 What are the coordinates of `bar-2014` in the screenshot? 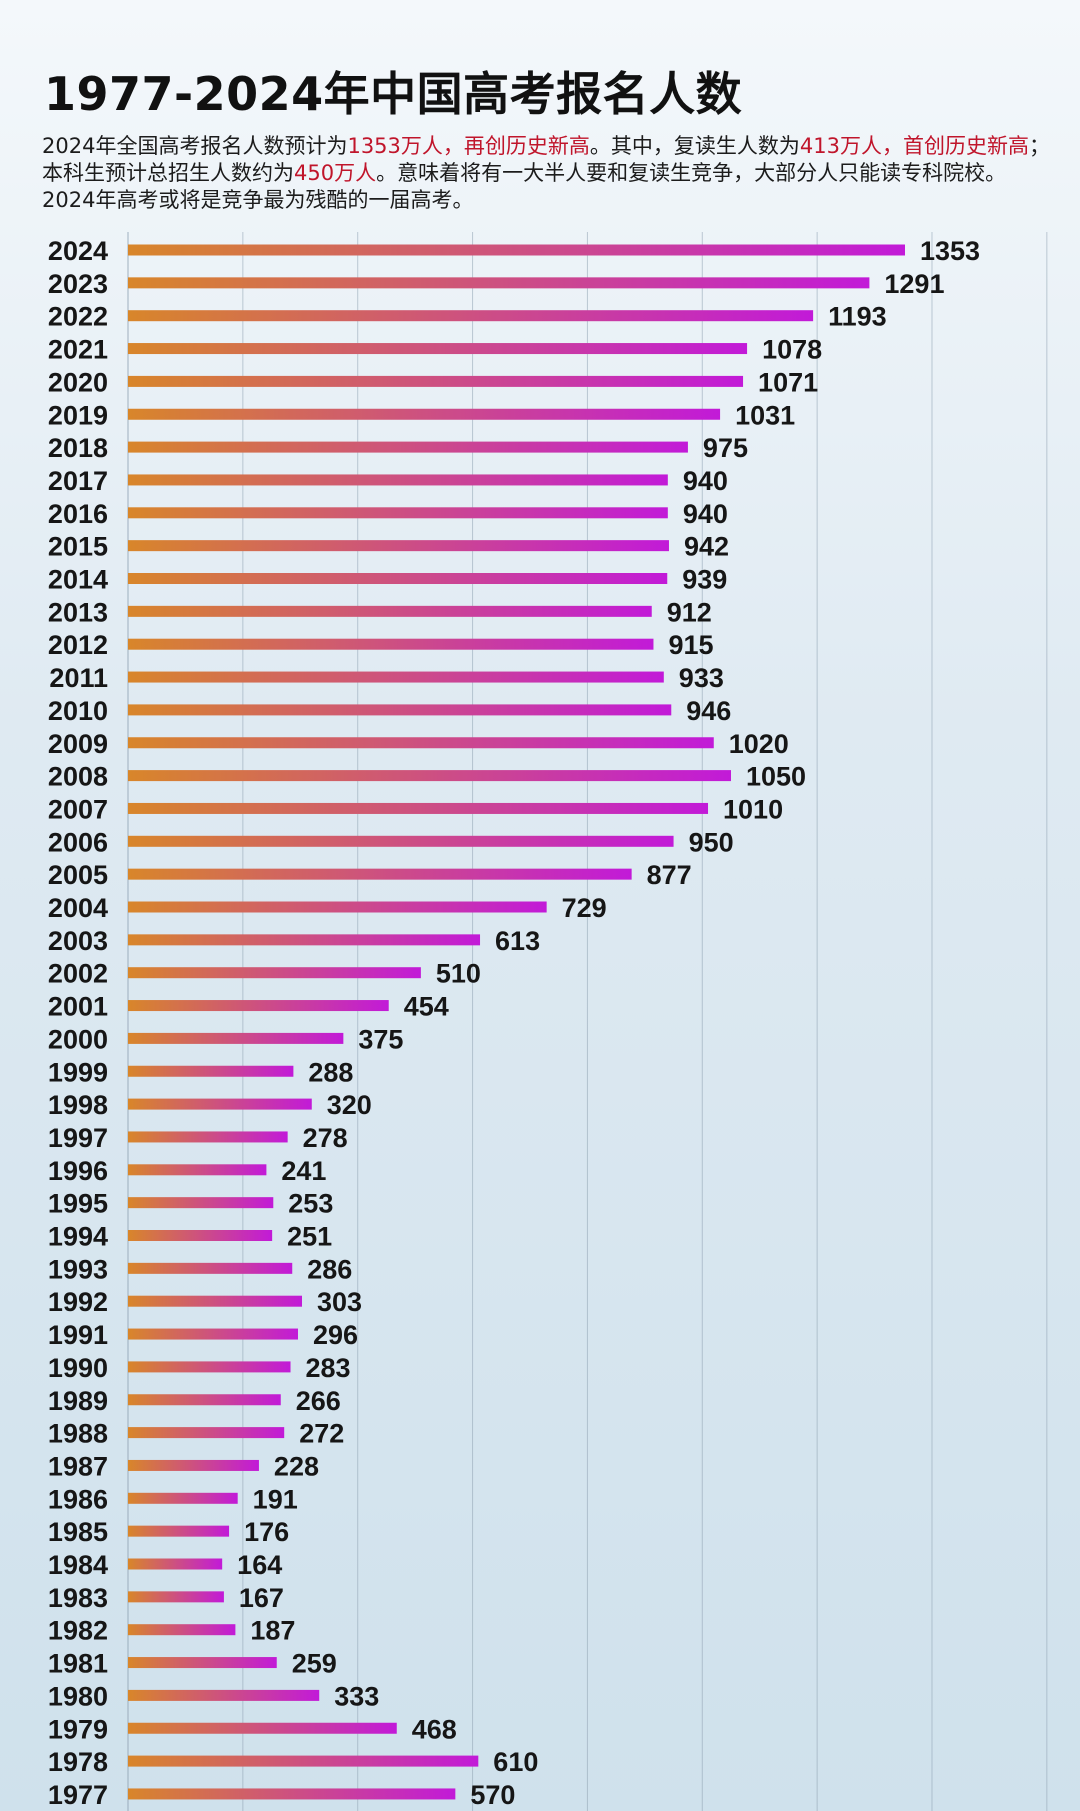 It's located at (398, 578).